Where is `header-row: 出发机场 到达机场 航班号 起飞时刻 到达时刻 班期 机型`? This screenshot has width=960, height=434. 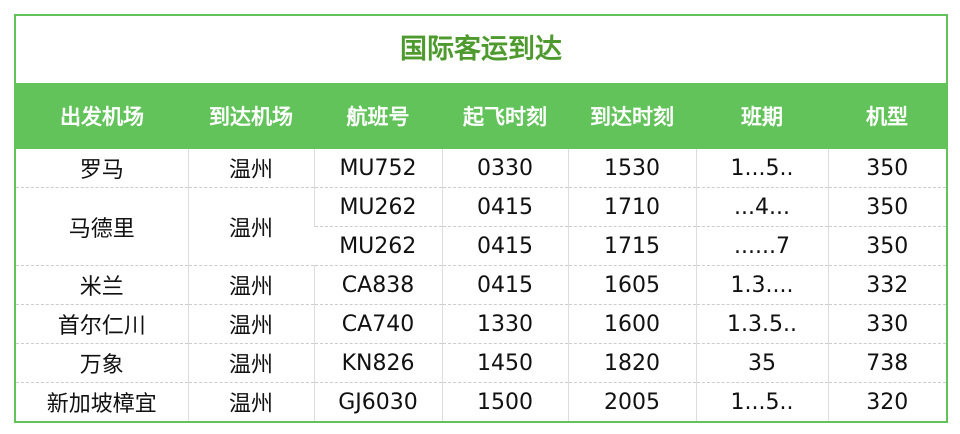
header-row: 出发机场 到达机场 航班号 起飞时刻 到达时刻 班期 机型 is located at coordinates (481, 116).